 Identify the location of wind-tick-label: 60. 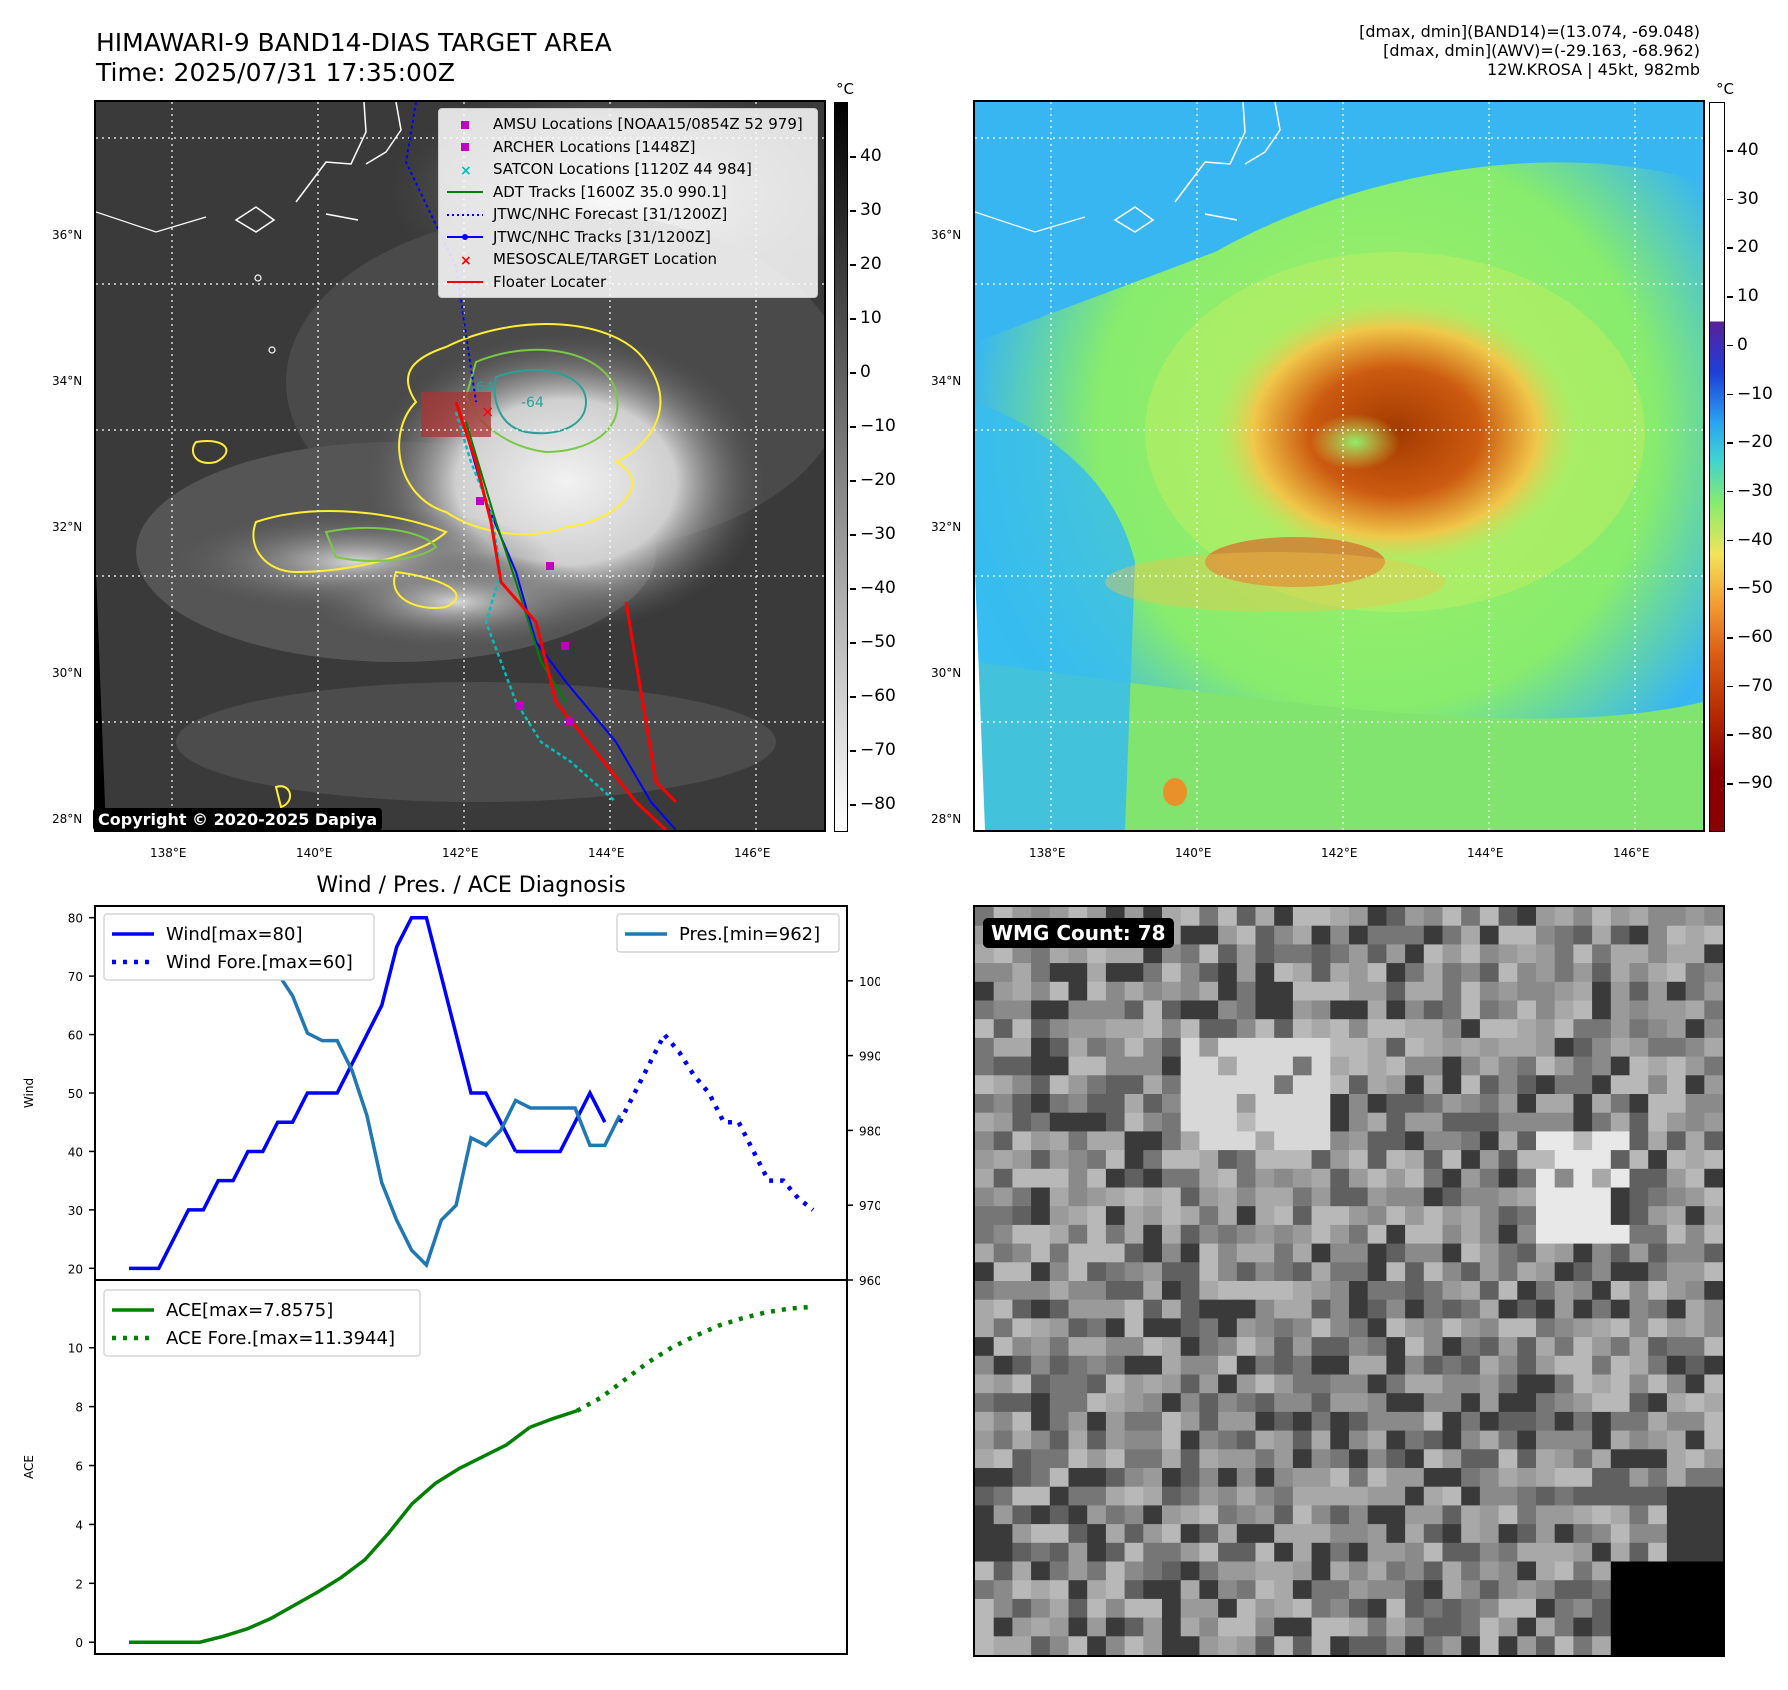
(75, 1036).